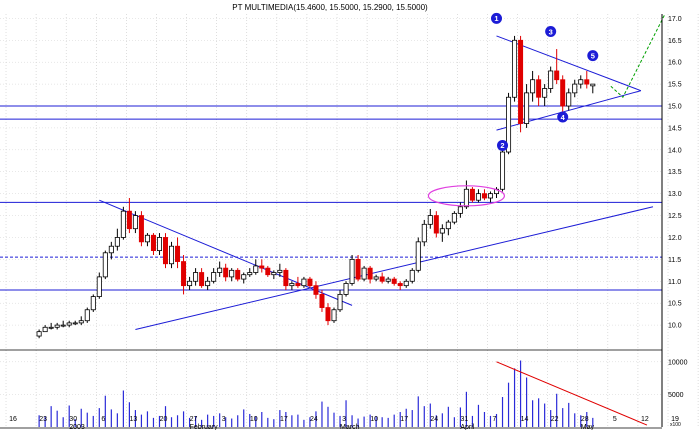 The width and height of the screenshot is (700, 430). What do you see at coordinates (555, 419) in the screenshot?
I see `x-tick-label: 22` at bounding box center [555, 419].